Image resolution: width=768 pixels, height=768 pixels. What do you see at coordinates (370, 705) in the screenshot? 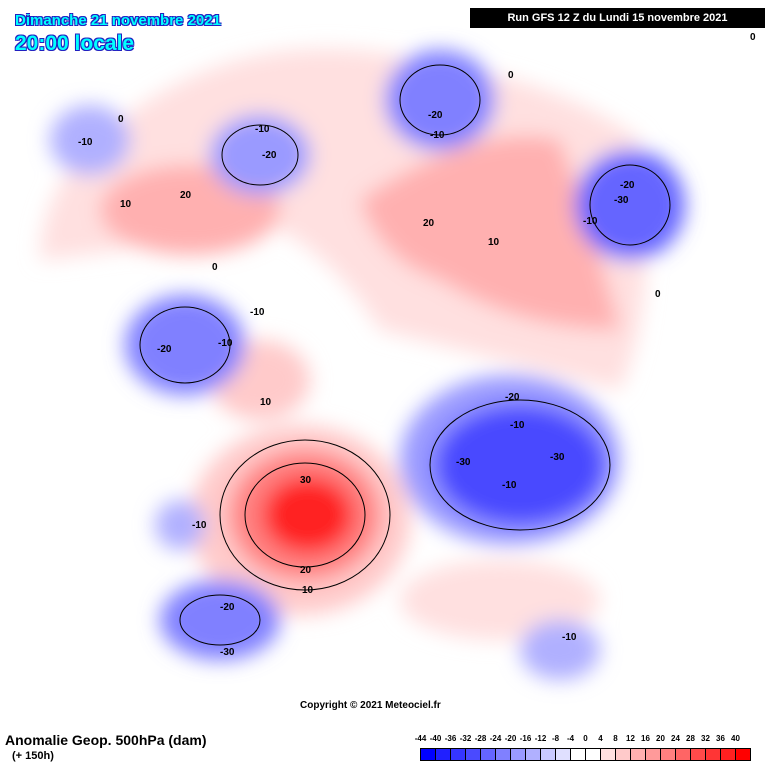
I see `copyright: Copyright © 2021 Meteociel.fr` at bounding box center [370, 705].